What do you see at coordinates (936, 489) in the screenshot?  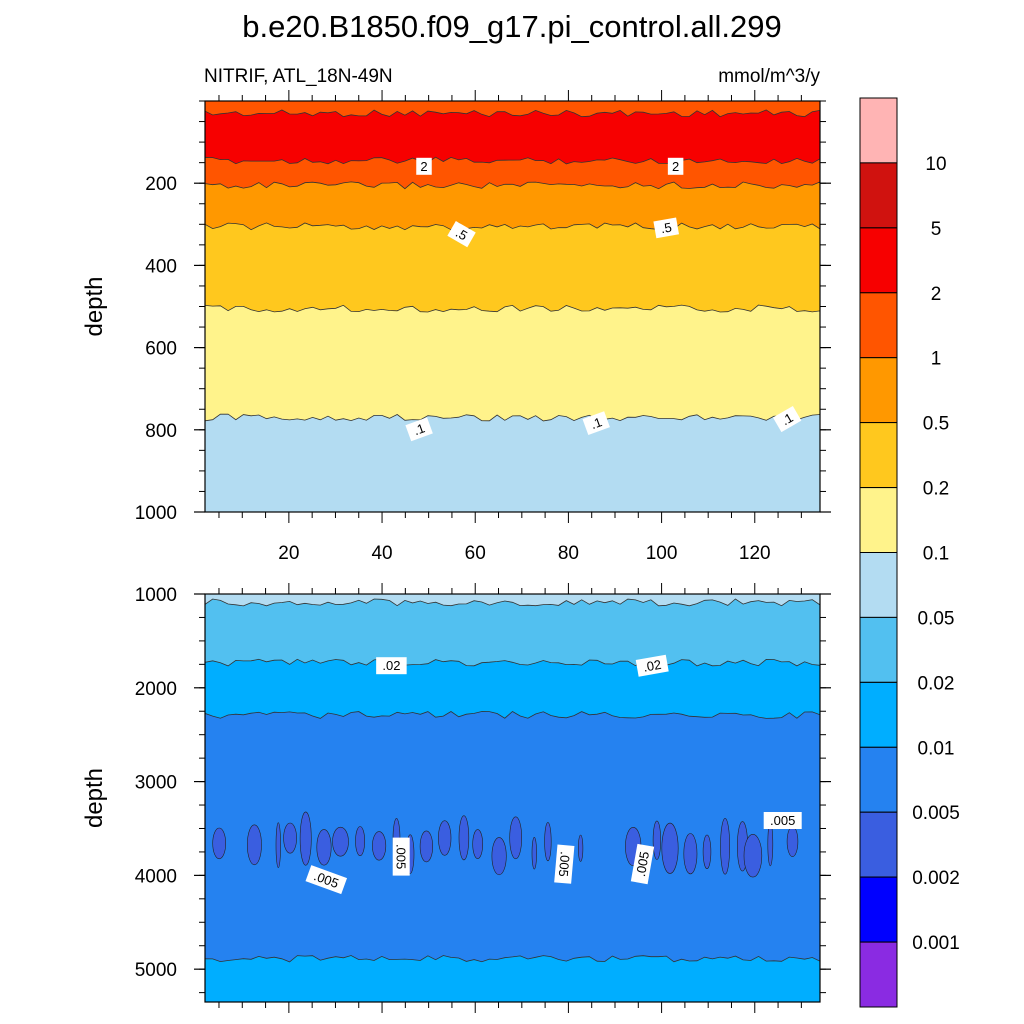 I see `colorbar-label: 0.2` at bounding box center [936, 489].